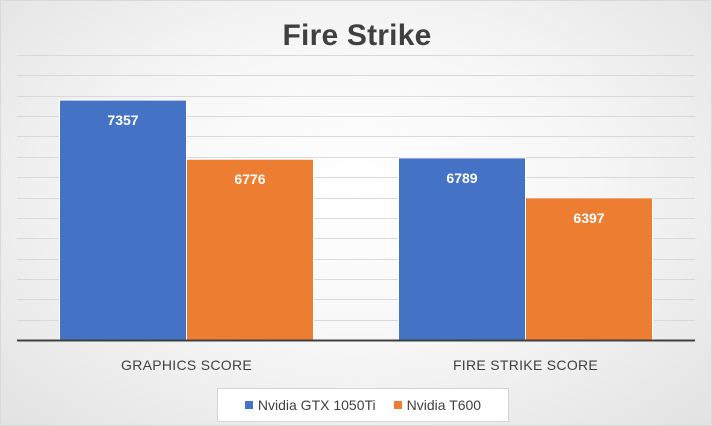 This screenshot has width=712, height=426. What do you see at coordinates (316, 405) in the screenshot?
I see `legend-label: Nvidia GTX 1050Ti` at bounding box center [316, 405].